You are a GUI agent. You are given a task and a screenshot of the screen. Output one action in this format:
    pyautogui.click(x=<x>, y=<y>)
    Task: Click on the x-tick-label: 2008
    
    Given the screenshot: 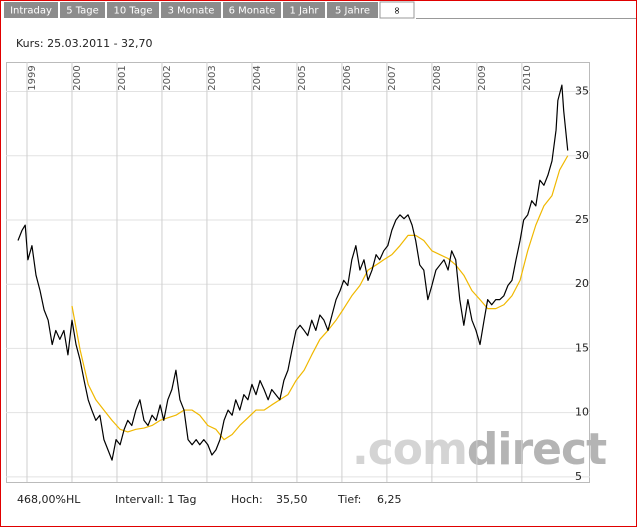 What is the action you would take?
    pyautogui.click(x=437, y=77)
    